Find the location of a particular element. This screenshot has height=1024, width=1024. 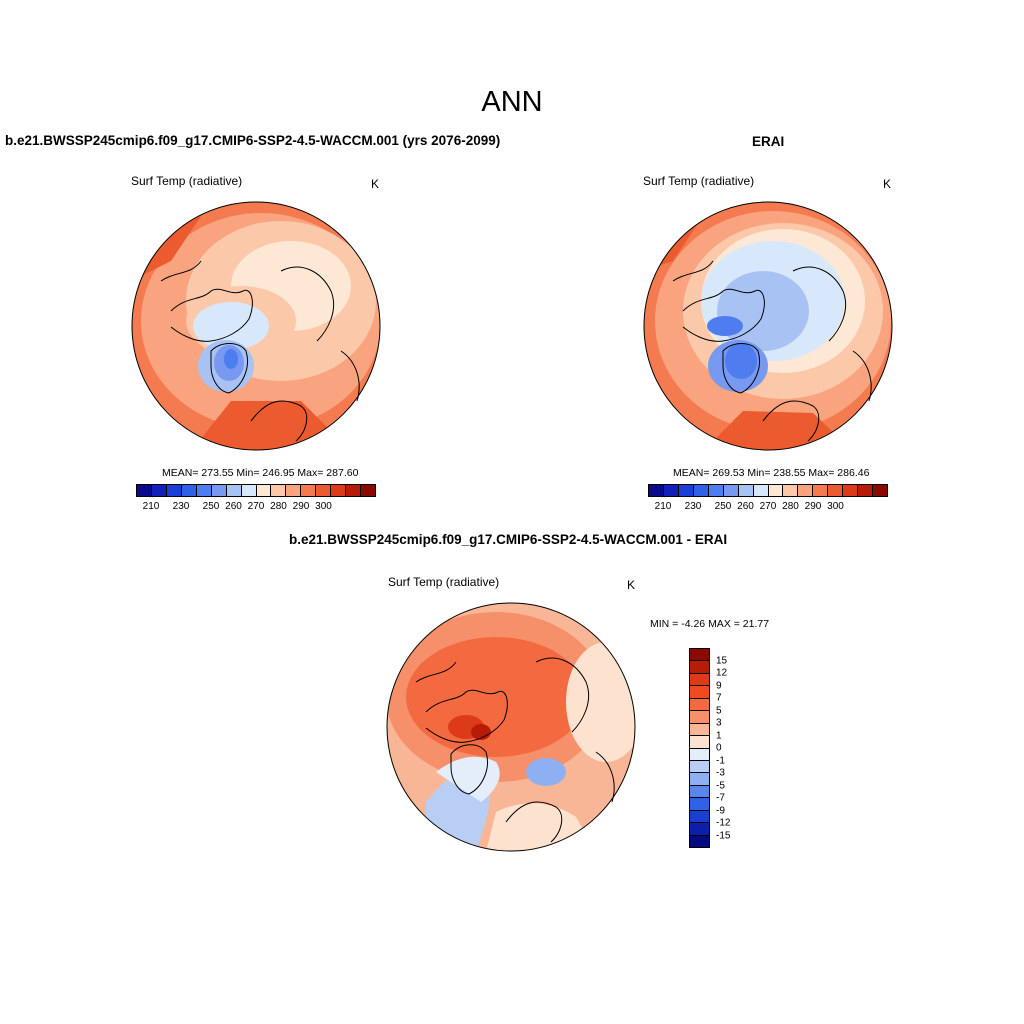

diff-colorbar-tick-label: 0 is located at coordinates (719, 748).